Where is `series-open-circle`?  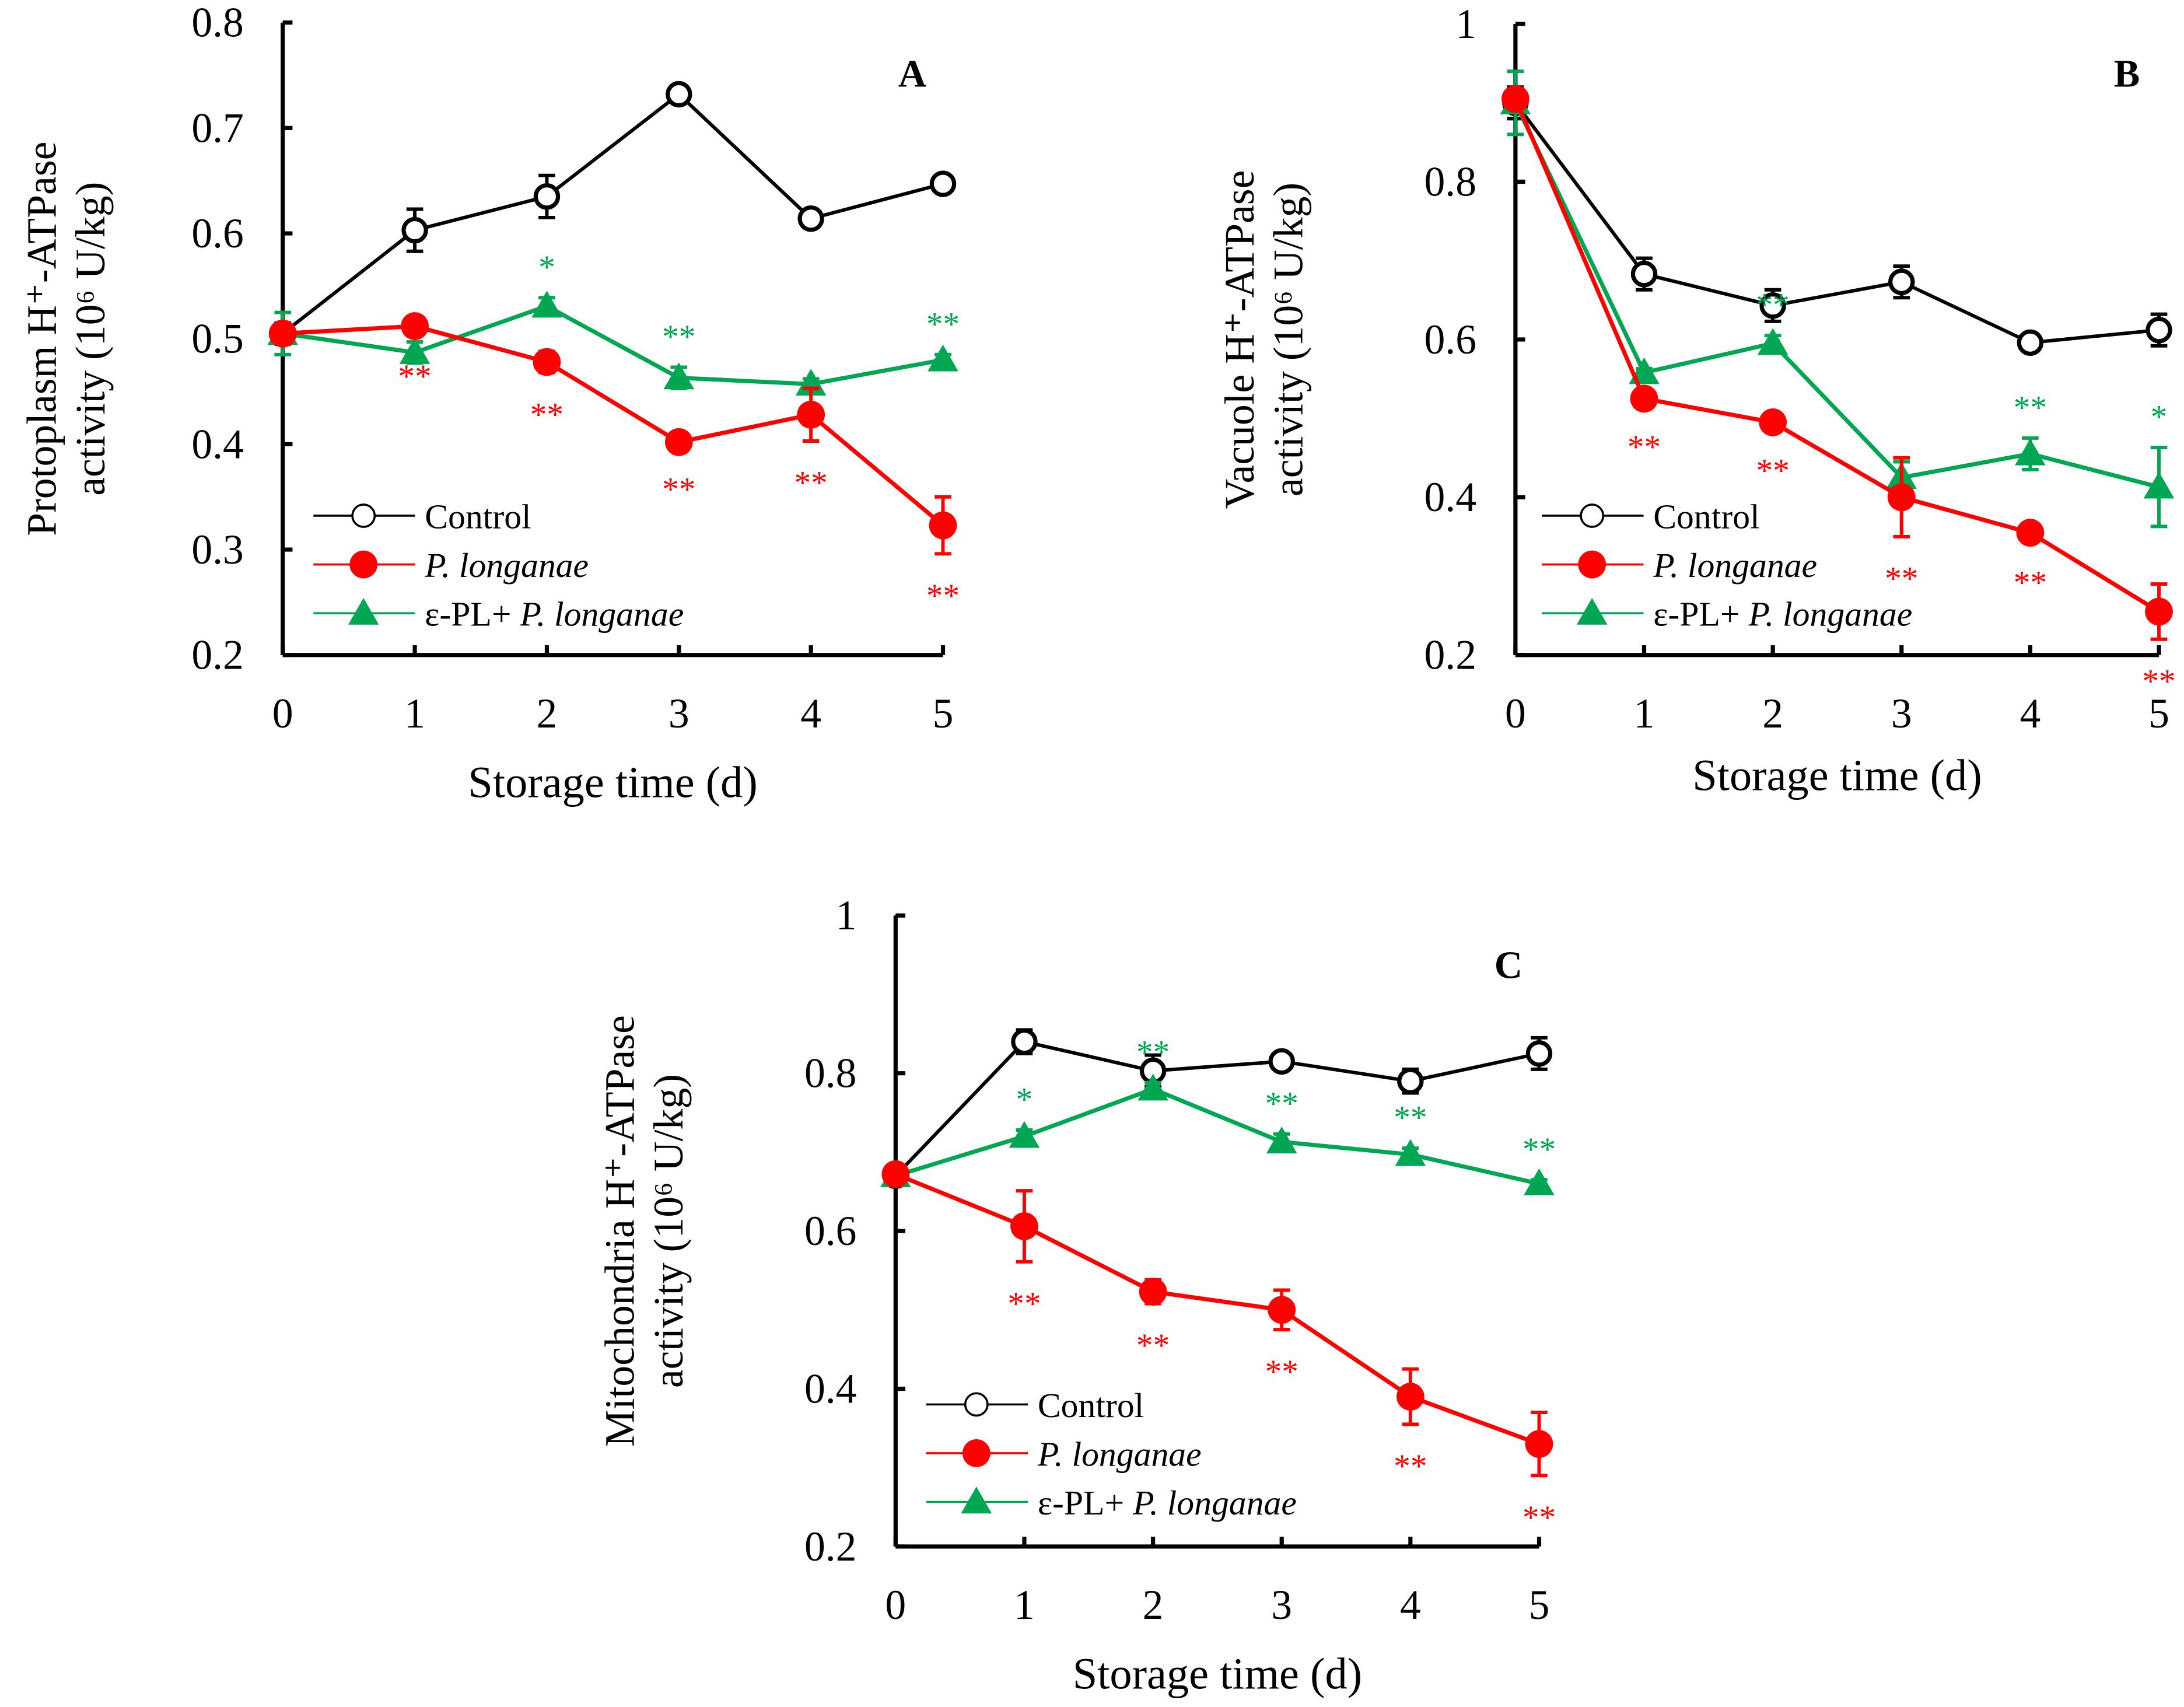
series-open-circle is located at coordinates (1837, 220).